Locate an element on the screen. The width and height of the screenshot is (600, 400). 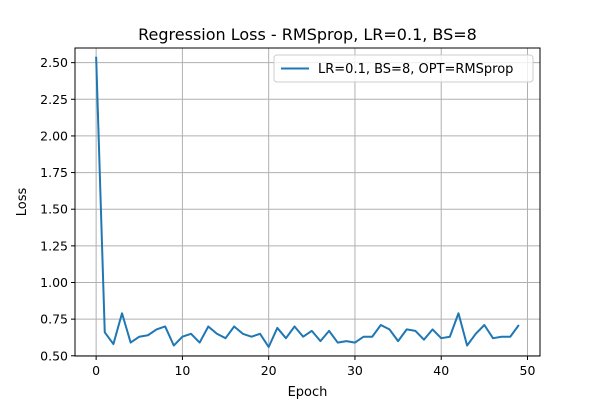
x-tick-label: 30 is located at coordinates (355, 370).